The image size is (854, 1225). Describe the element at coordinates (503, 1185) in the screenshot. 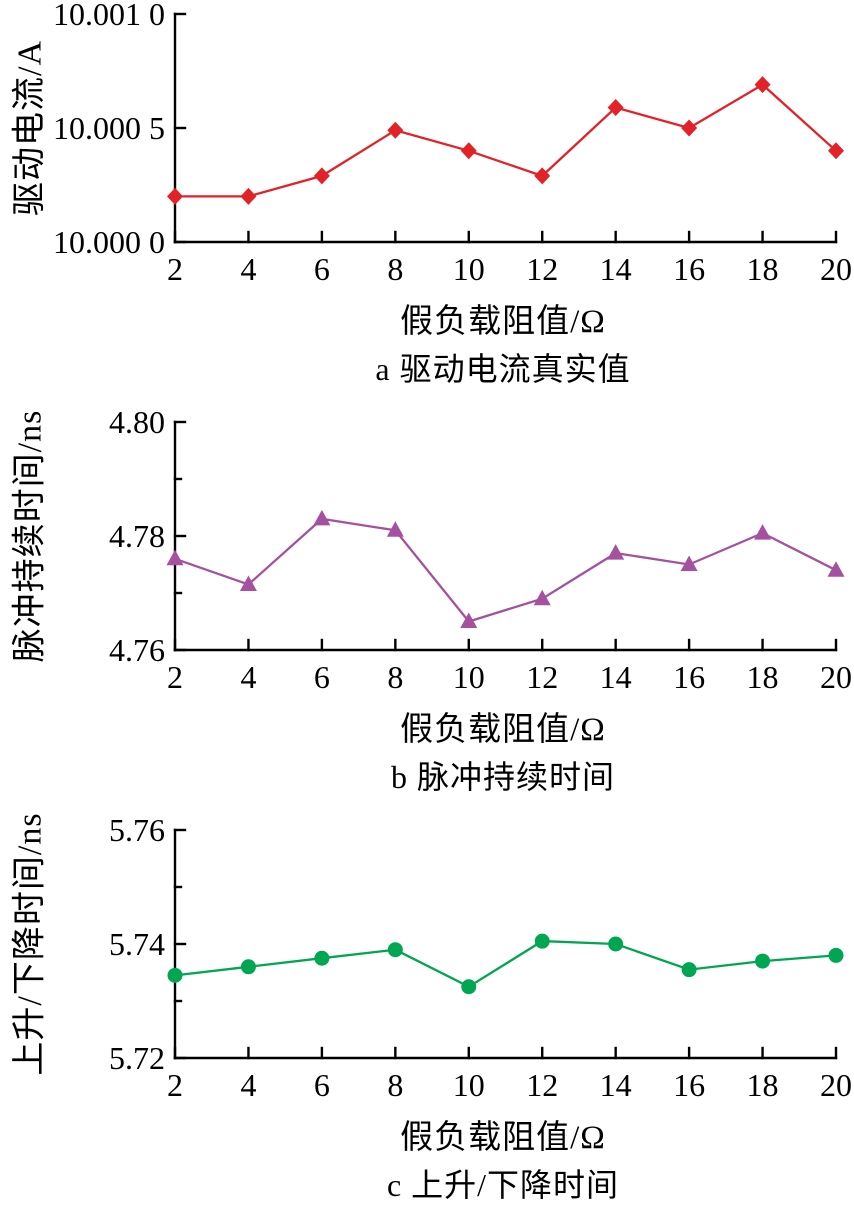

I see `chart-c-caption: c 上升/下降时间` at that location.